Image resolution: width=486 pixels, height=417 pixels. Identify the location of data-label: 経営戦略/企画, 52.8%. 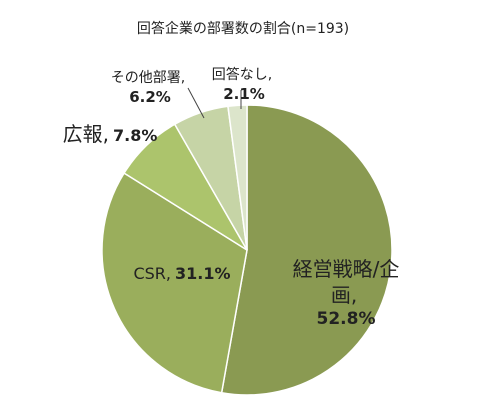
(346, 293).